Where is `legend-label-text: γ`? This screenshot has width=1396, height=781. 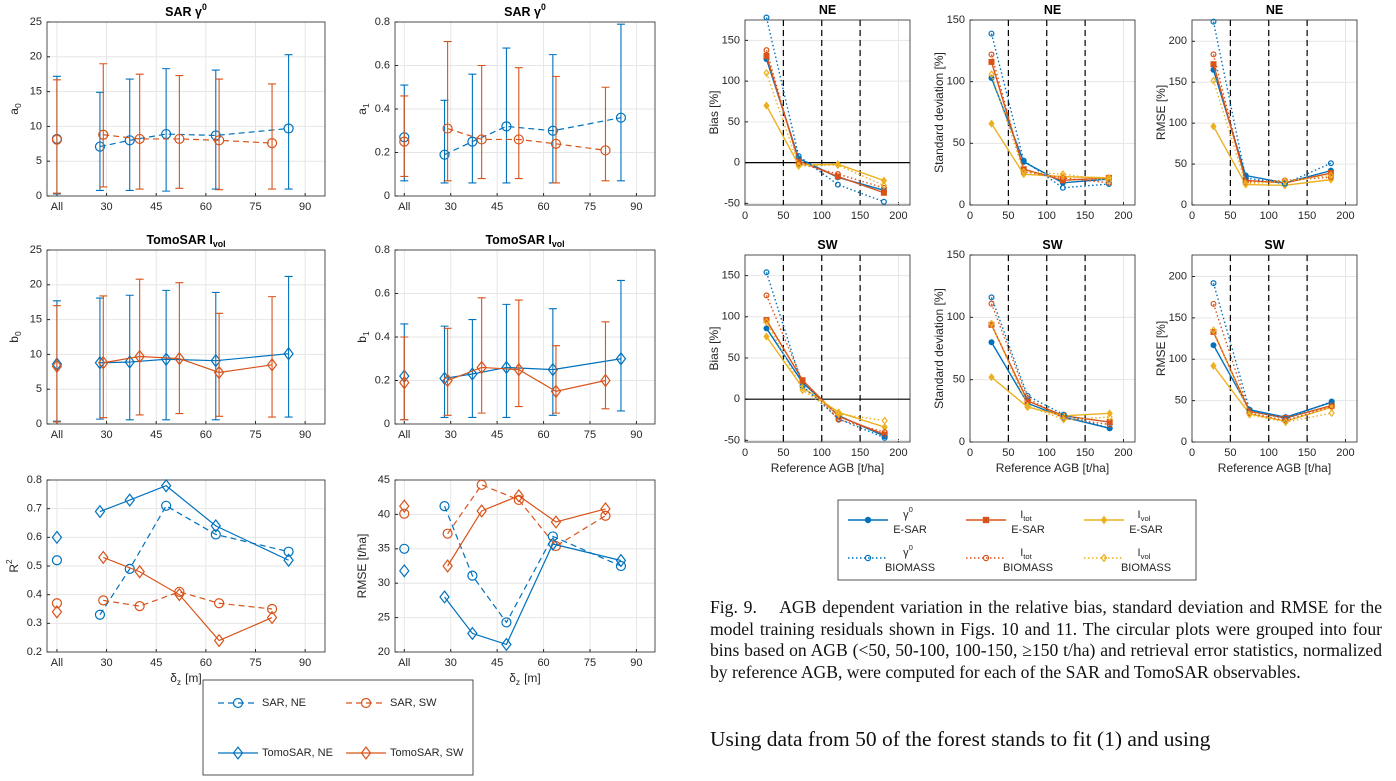
legend-label-text: γ is located at coordinates (906, 553).